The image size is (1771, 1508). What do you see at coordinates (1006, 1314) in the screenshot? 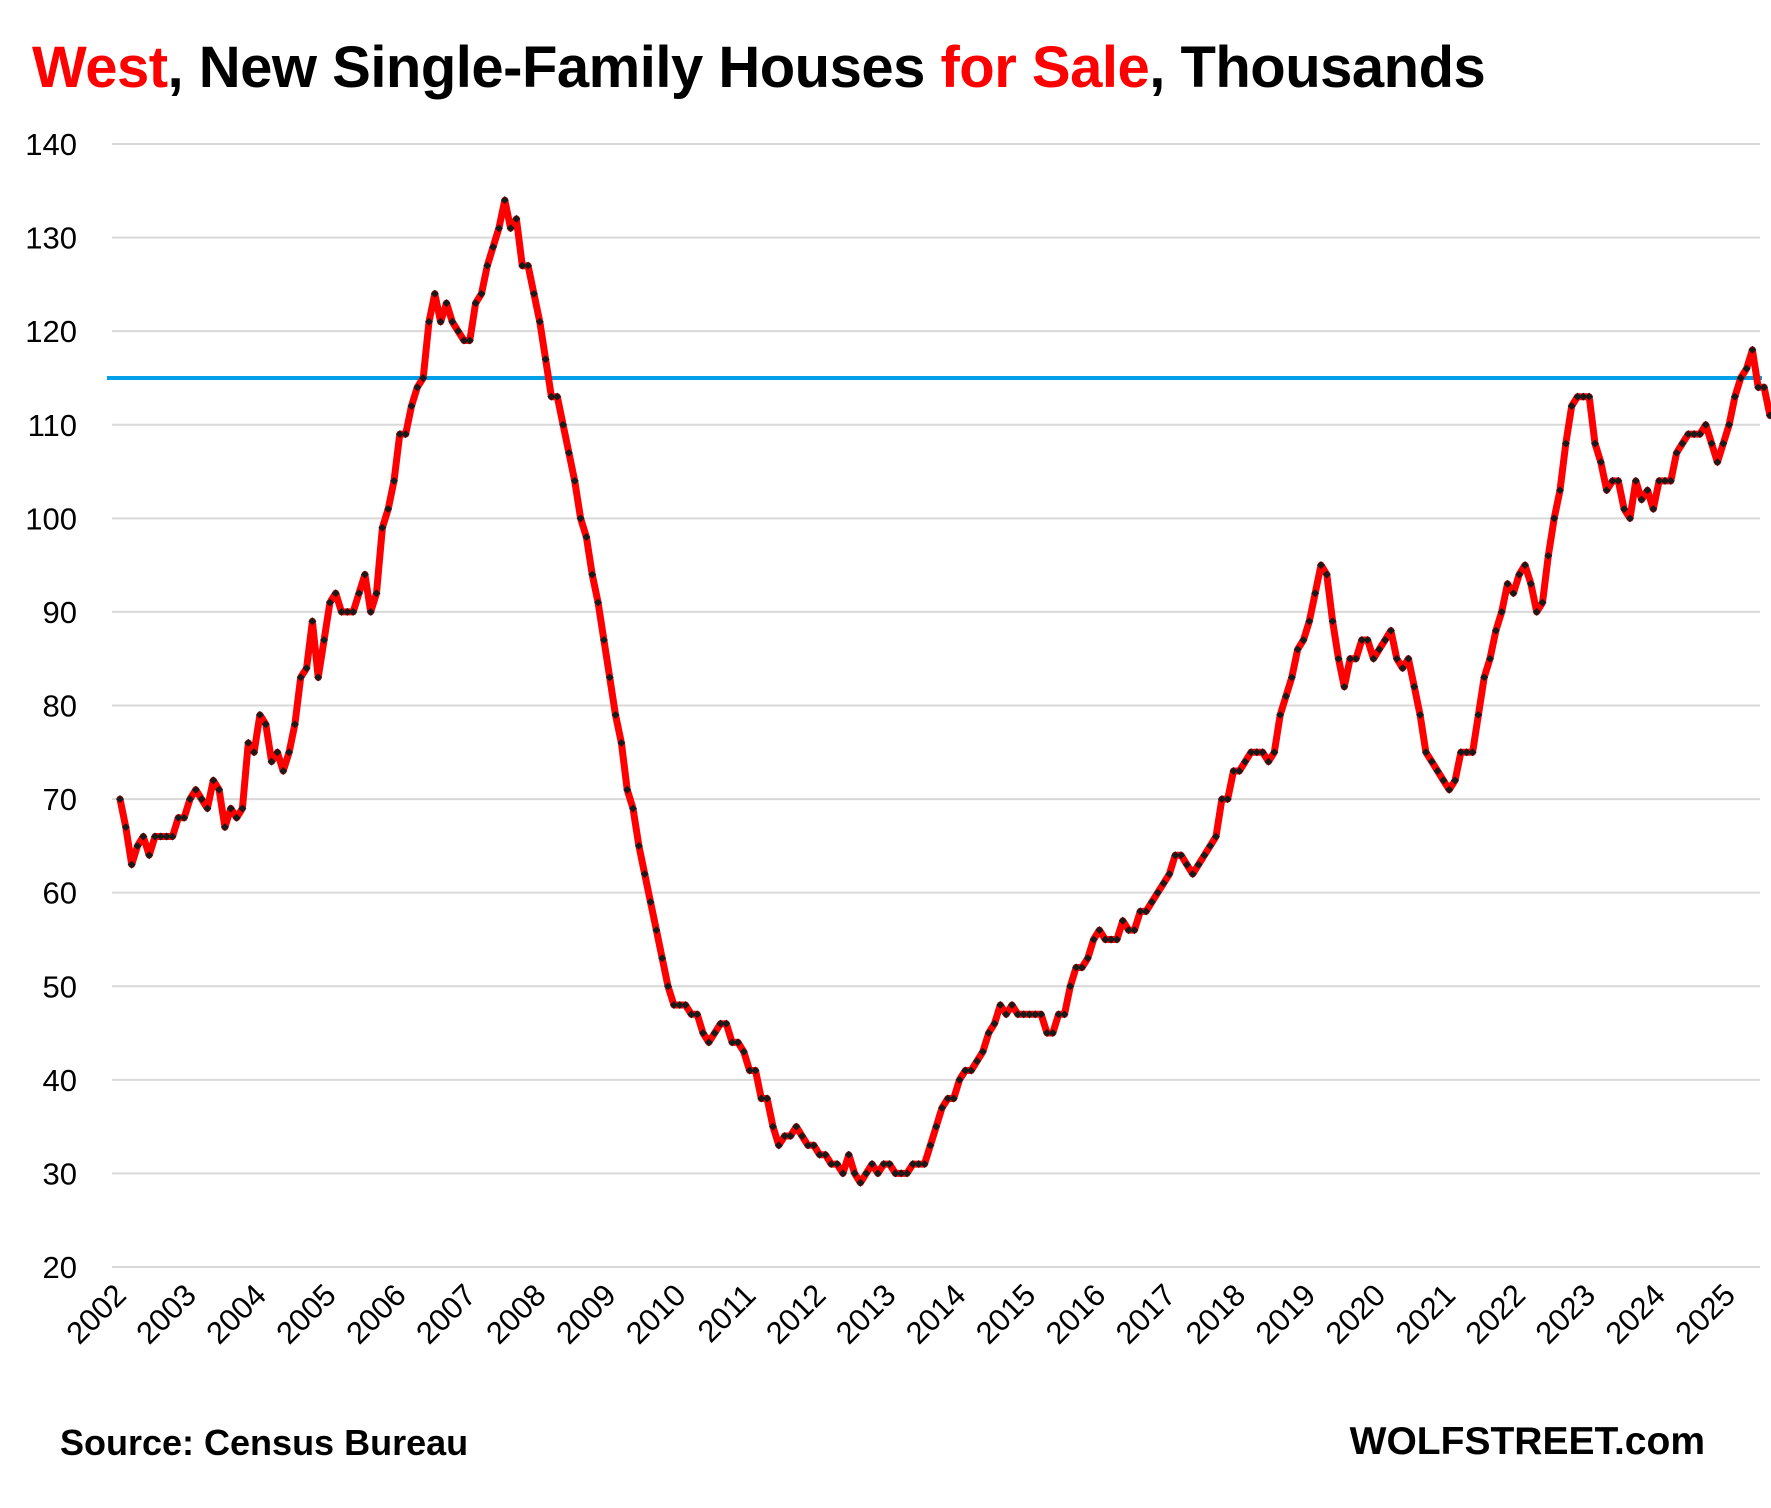
I see `x-tick-label: 2015` at bounding box center [1006, 1314].